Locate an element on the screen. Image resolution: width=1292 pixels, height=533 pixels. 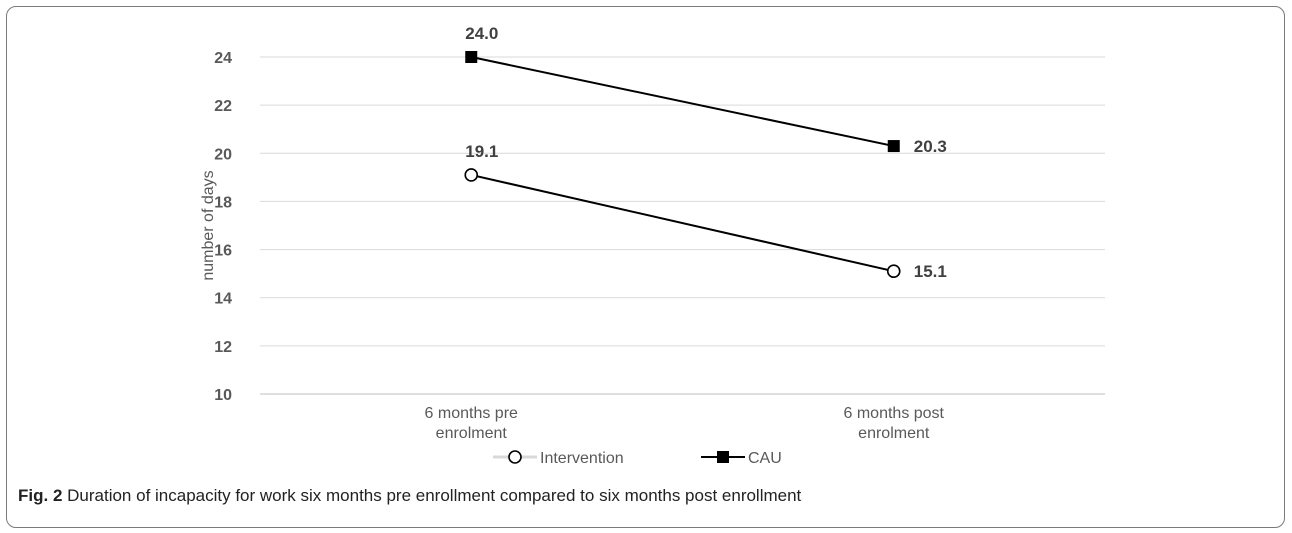
figure-caption-label: Fig. 2 is located at coordinates (40, 495).